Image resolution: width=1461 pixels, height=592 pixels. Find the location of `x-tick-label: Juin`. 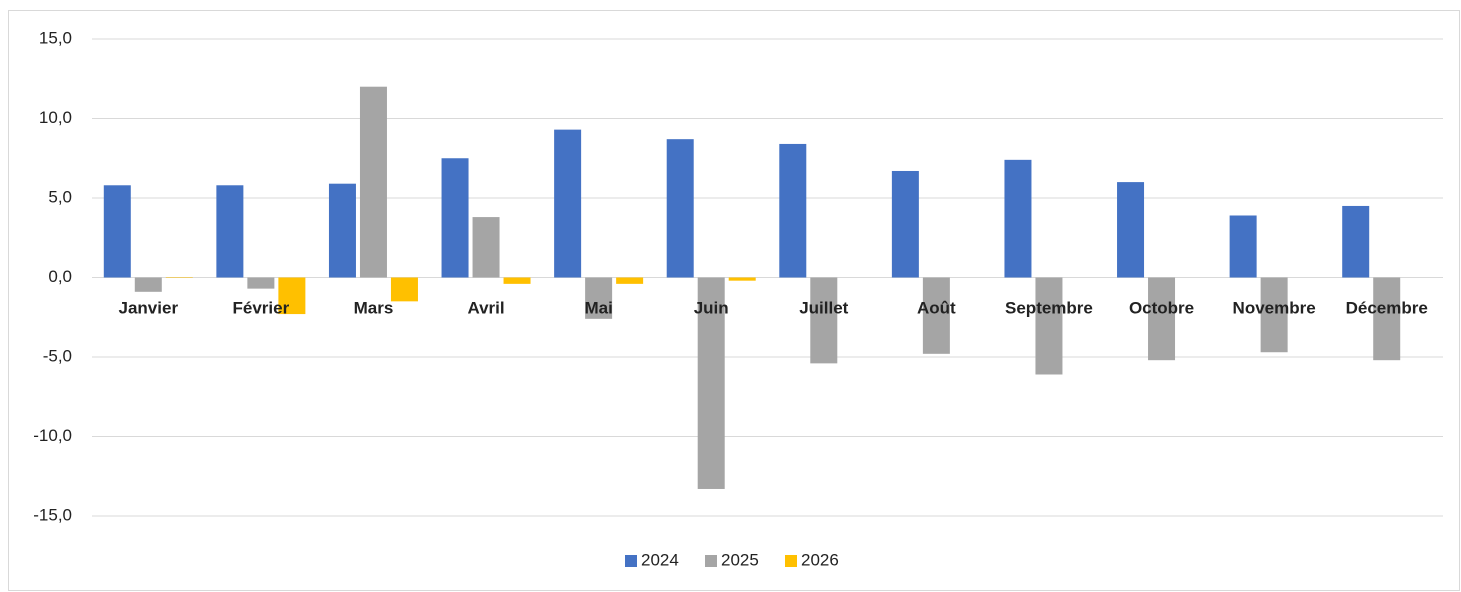

x-tick-label: Juin is located at coordinates (711, 307).